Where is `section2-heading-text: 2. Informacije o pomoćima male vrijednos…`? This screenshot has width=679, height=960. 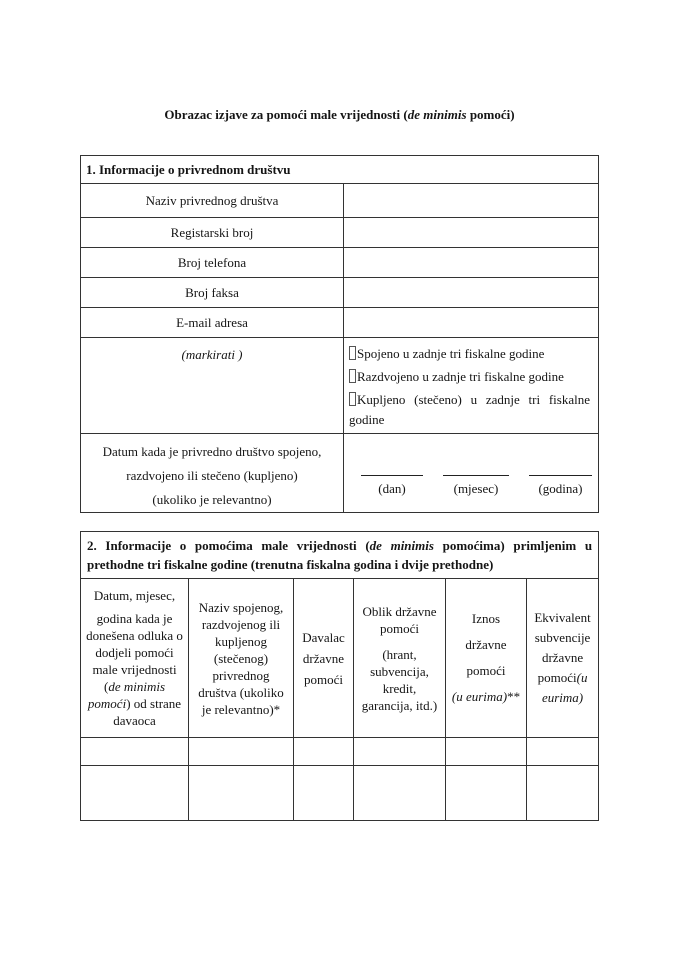 section2-heading-text: 2. Informacije o pomoćima male vrijednos… is located at coordinates (228, 545).